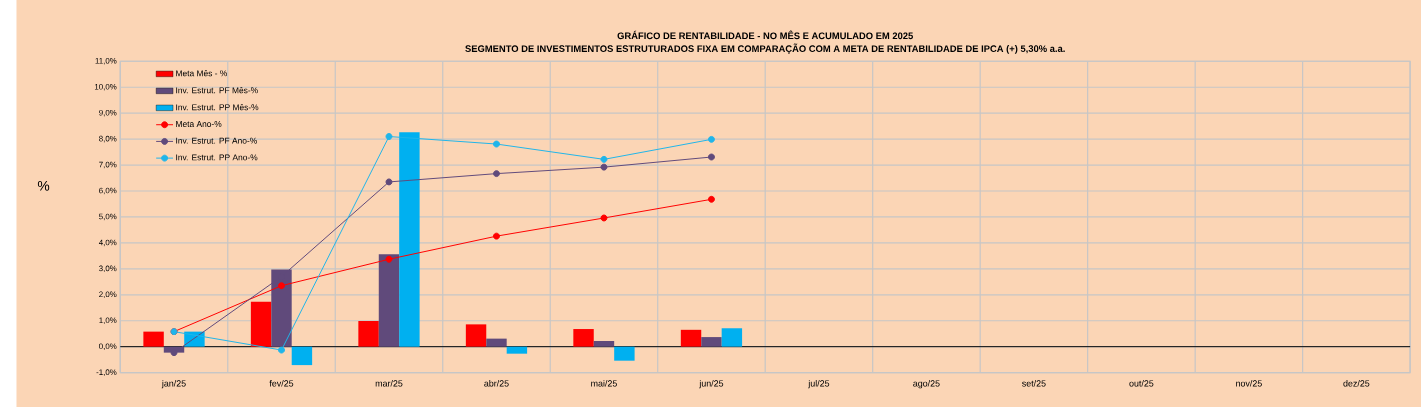 This screenshot has height=407, width=1421. What do you see at coordinates (217, 107) in the screenshot?
I see `legend-label: Inv. Estrut. PP Mês-%` at bounding box center [217, 107].